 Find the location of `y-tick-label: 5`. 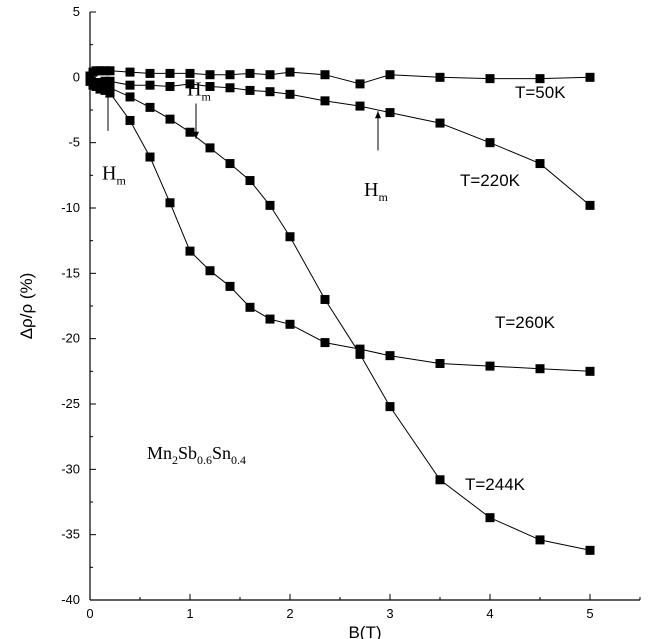

y-tick-label: 5 is located at coordinates (76, 11).